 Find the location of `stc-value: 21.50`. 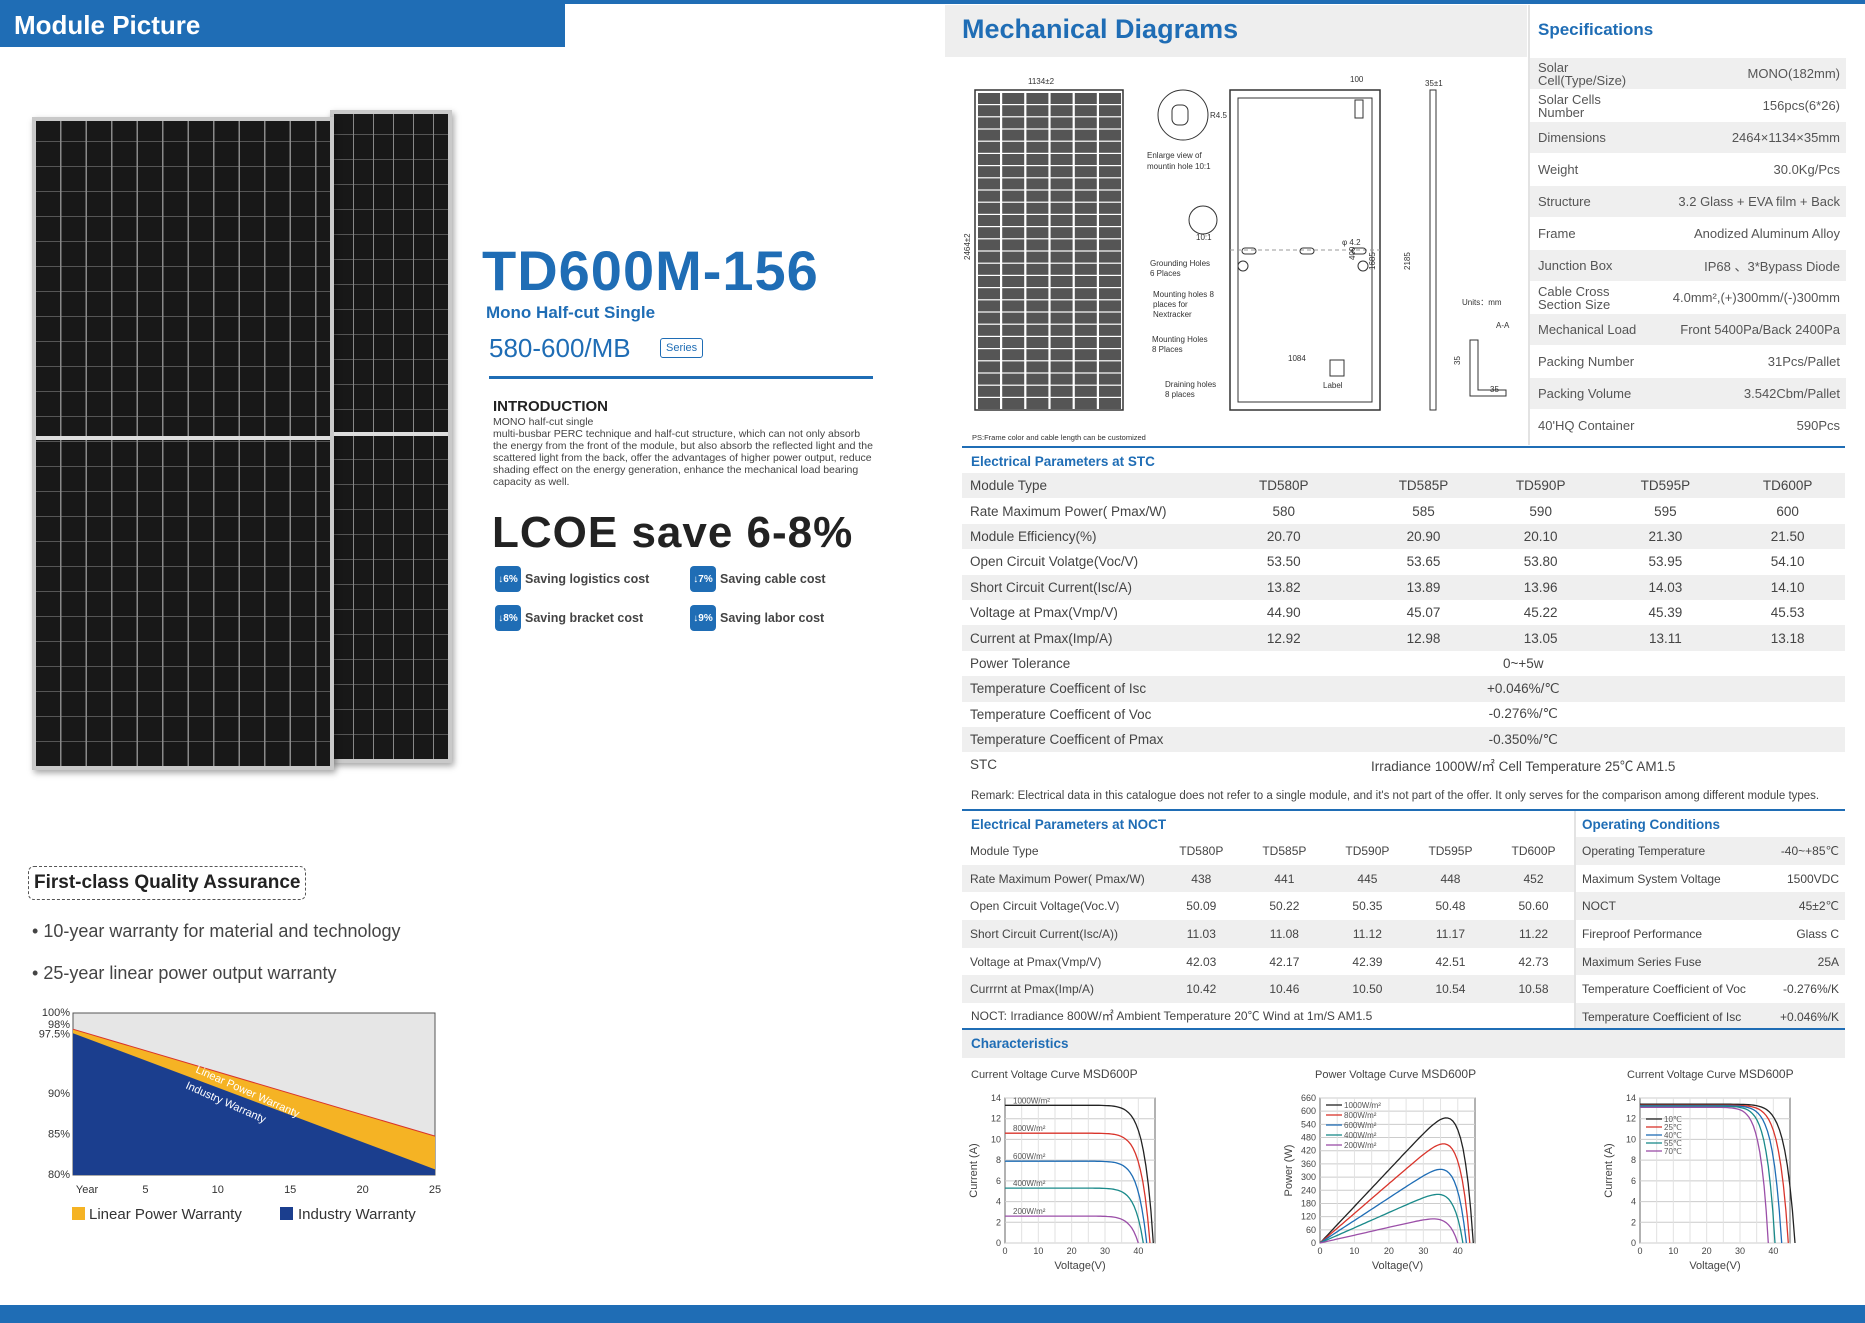

stc-value: 21.50 is located at coordinates (1787, 536).